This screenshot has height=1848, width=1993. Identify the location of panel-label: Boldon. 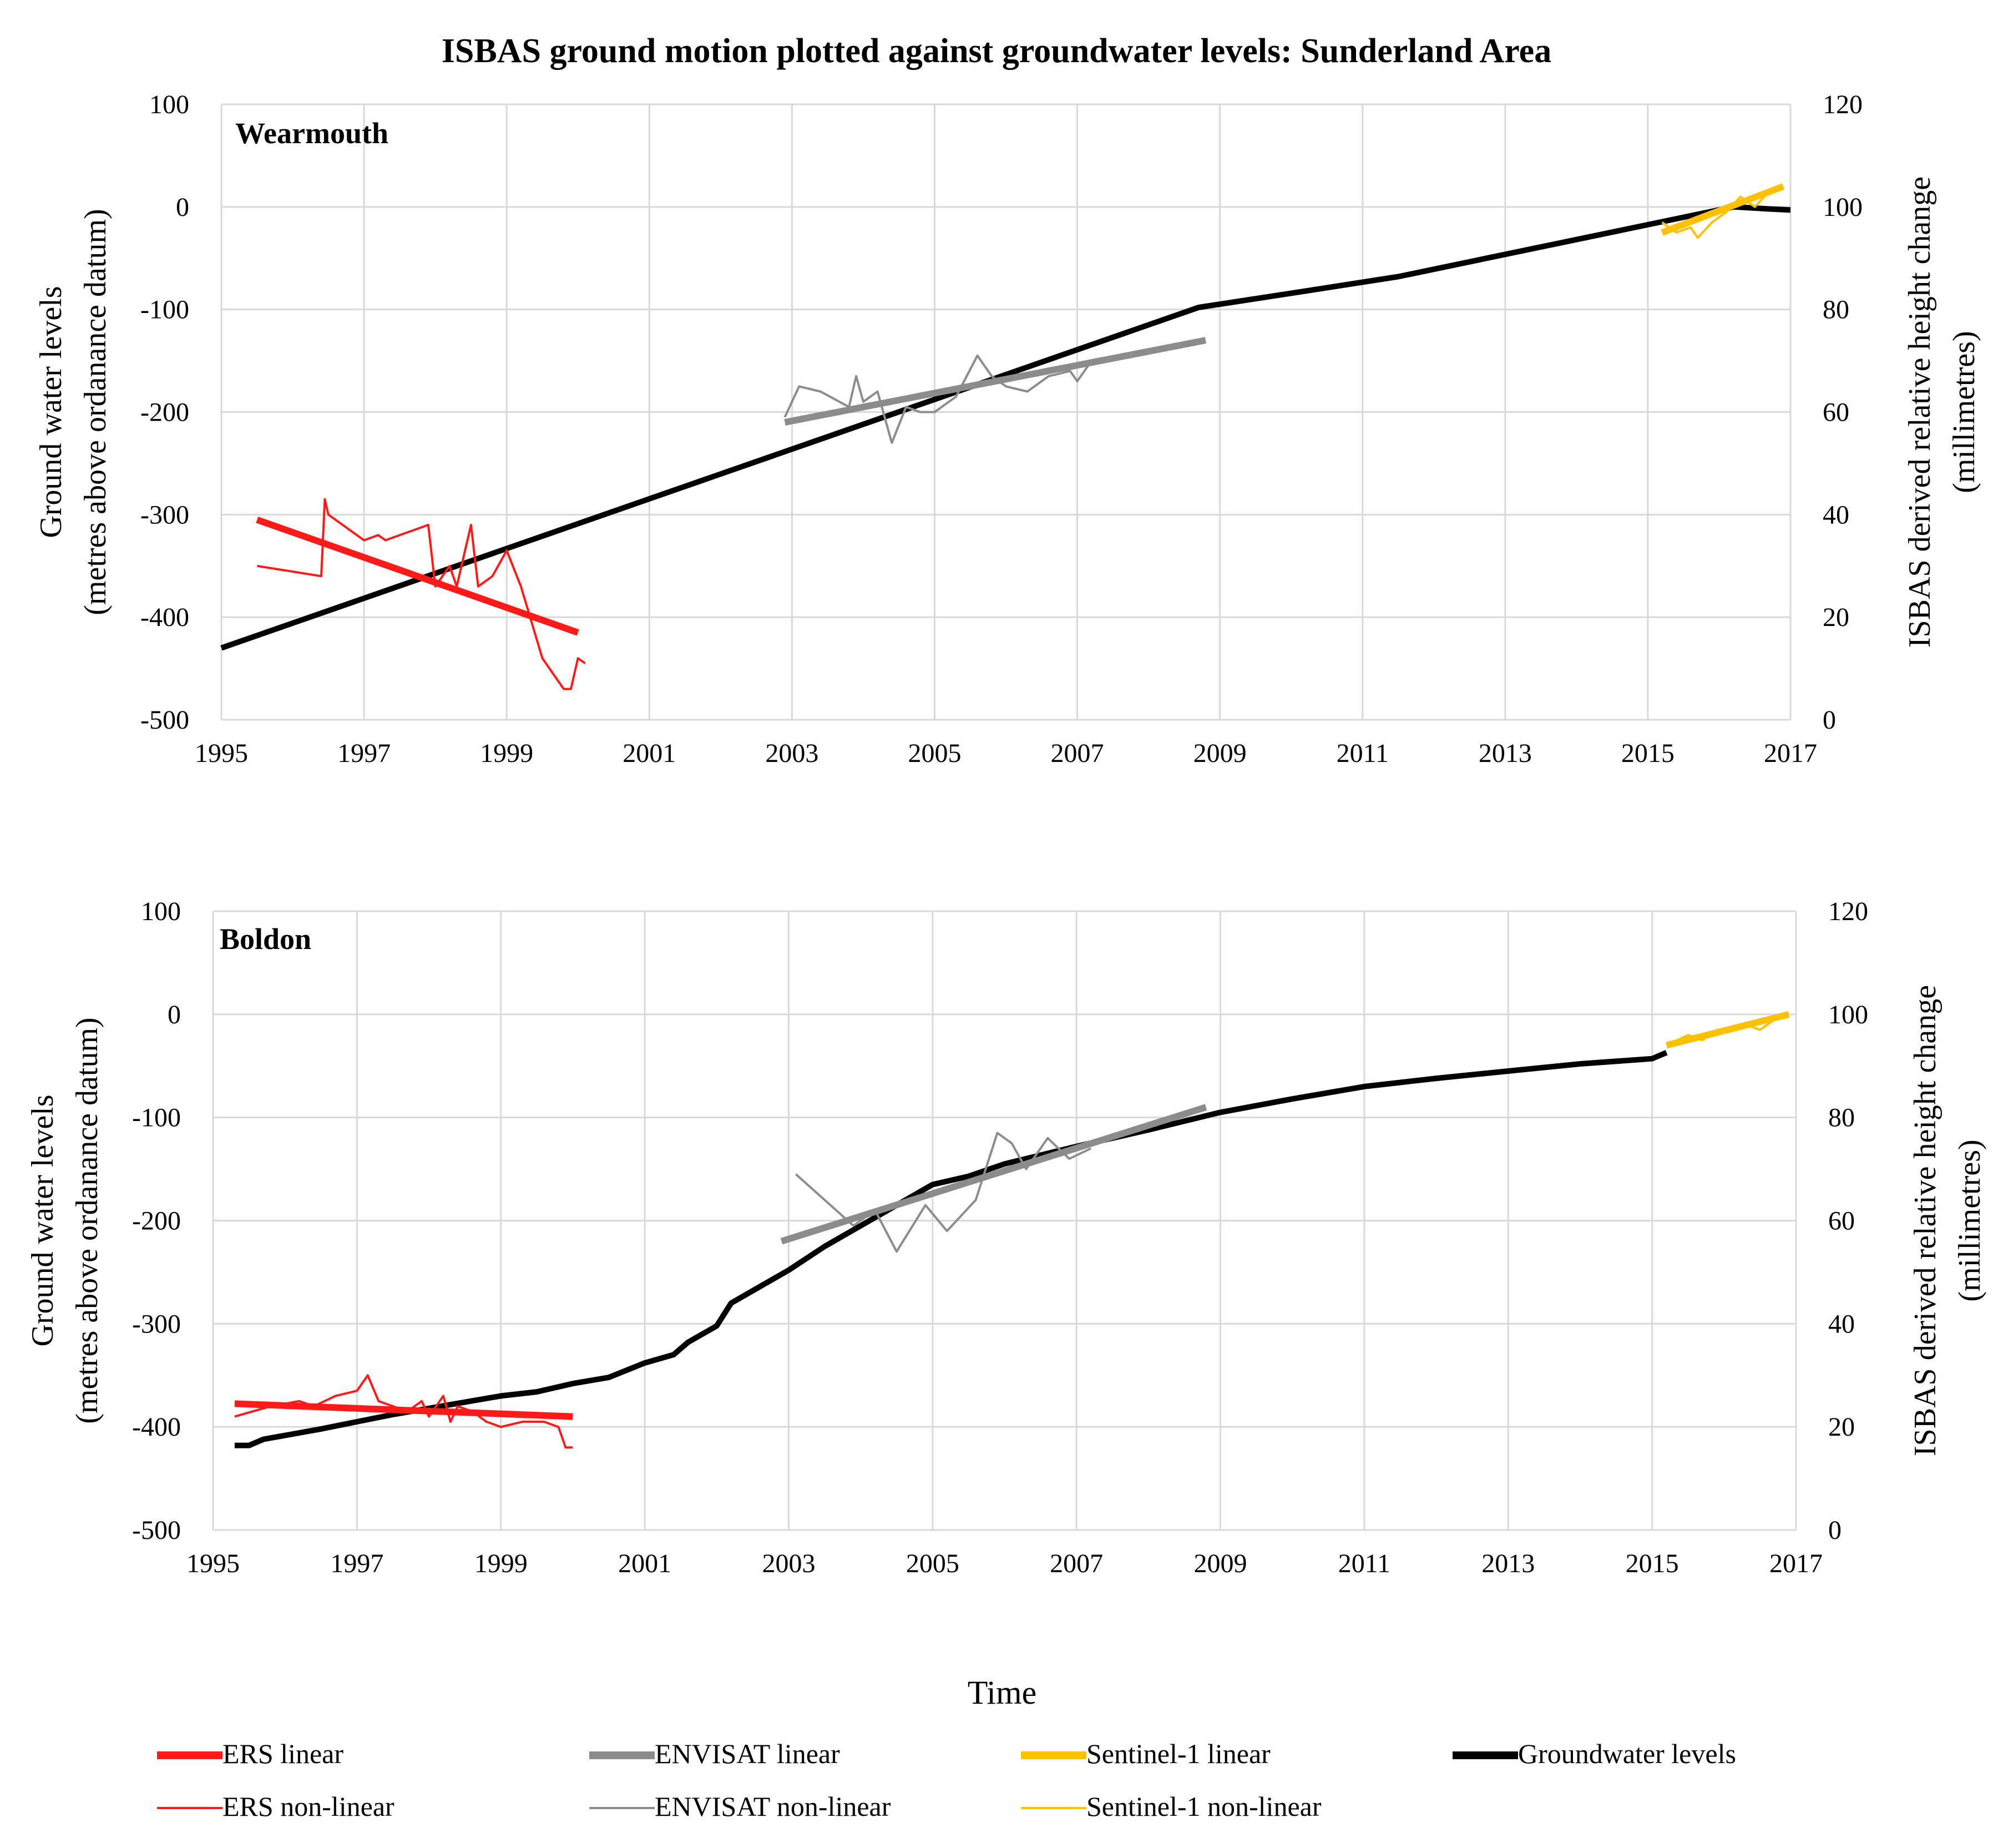
(265, 939).